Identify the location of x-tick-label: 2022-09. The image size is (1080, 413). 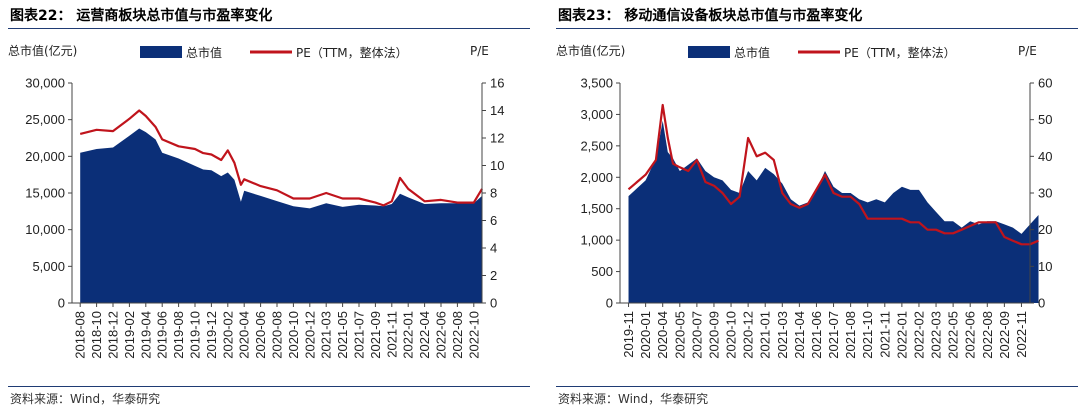
(1004, 335).